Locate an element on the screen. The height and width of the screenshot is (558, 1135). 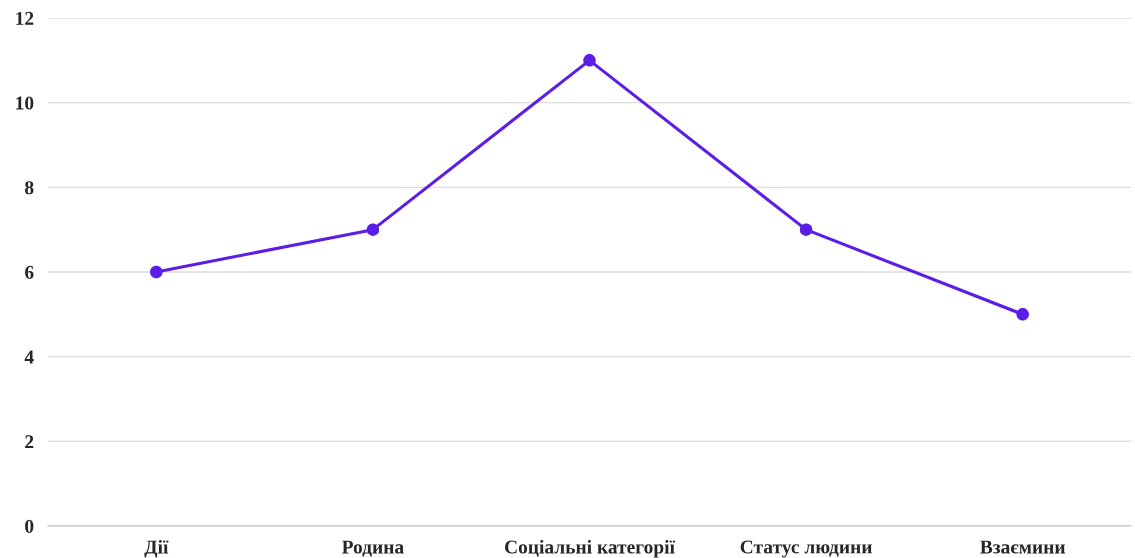
y-tick-label: 0 is located at coordinates (29, 526).